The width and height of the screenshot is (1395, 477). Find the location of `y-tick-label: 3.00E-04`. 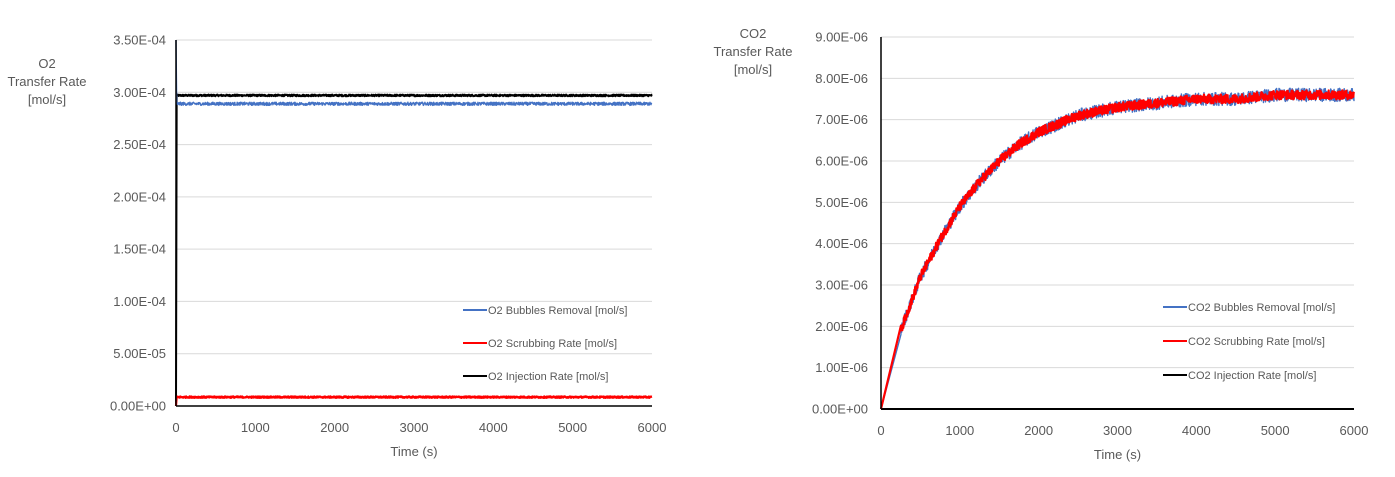

y-tick-label: 3.00E-04 is located at coordinates (139, 92).